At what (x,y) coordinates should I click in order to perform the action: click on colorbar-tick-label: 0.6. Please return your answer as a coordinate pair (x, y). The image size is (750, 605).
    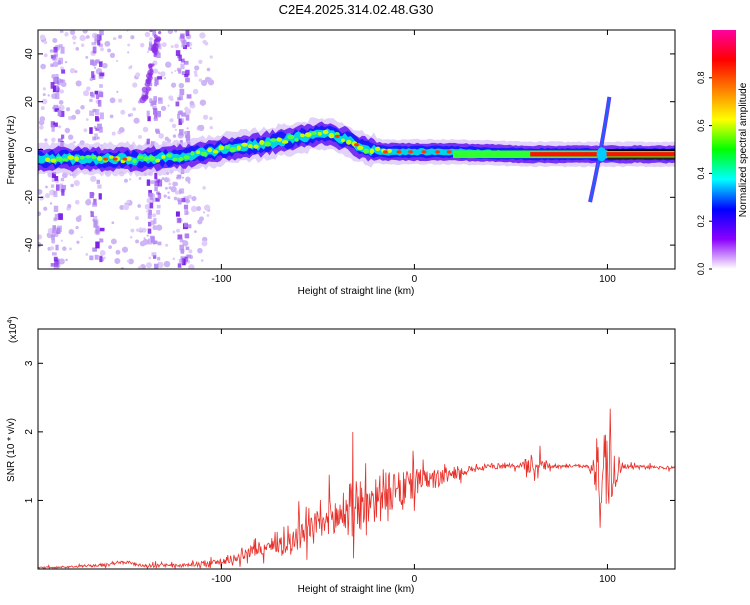
    Looking at the image, I should click on (701, 125).